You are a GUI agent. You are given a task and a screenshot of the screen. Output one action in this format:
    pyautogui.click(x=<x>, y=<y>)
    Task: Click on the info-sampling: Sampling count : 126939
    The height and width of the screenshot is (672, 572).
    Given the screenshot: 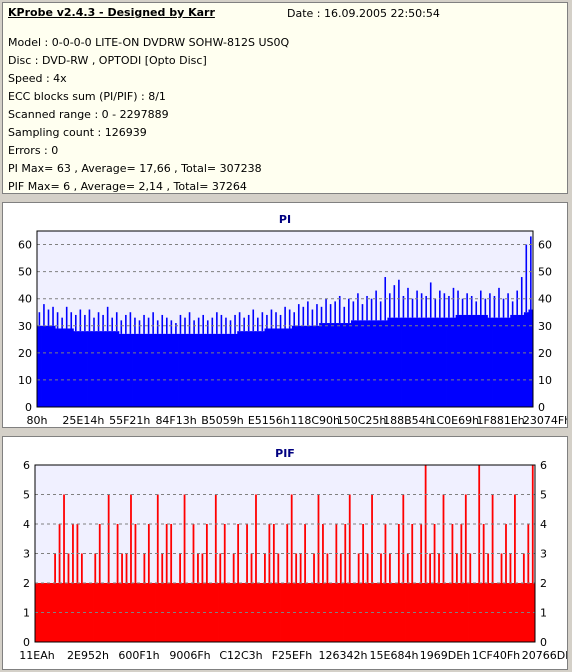 What is the action you would take?
    pyautogui.click(x=77, y=132)
    